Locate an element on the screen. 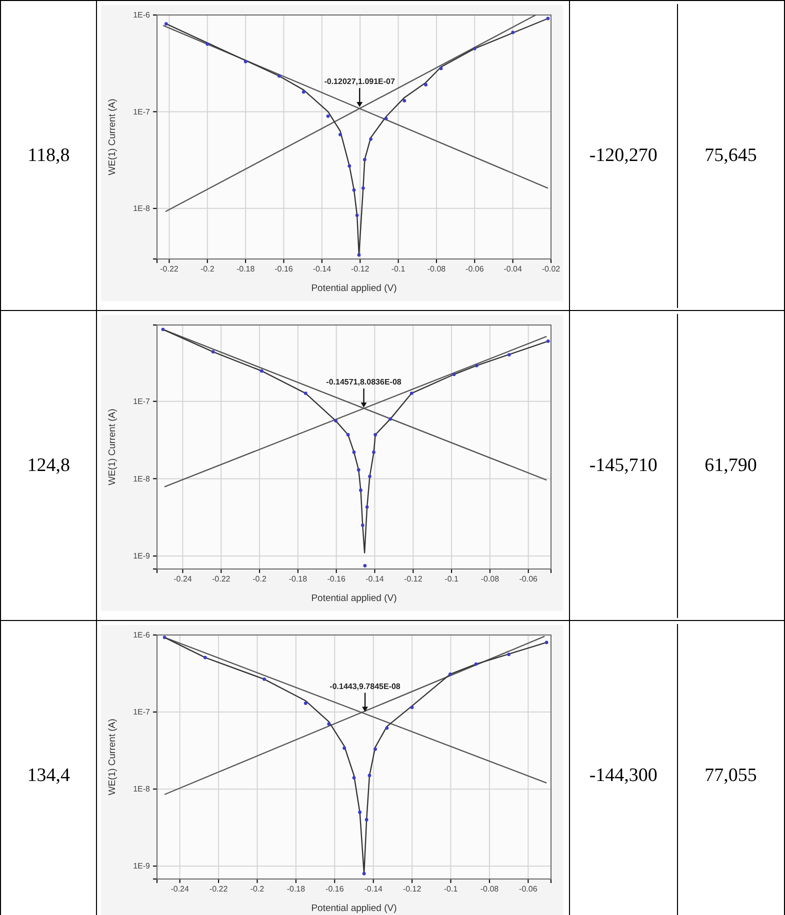 Image resolution: width=785 pixels, height=915 pixels. text: -145,710 is located at coordinates (623, 466).